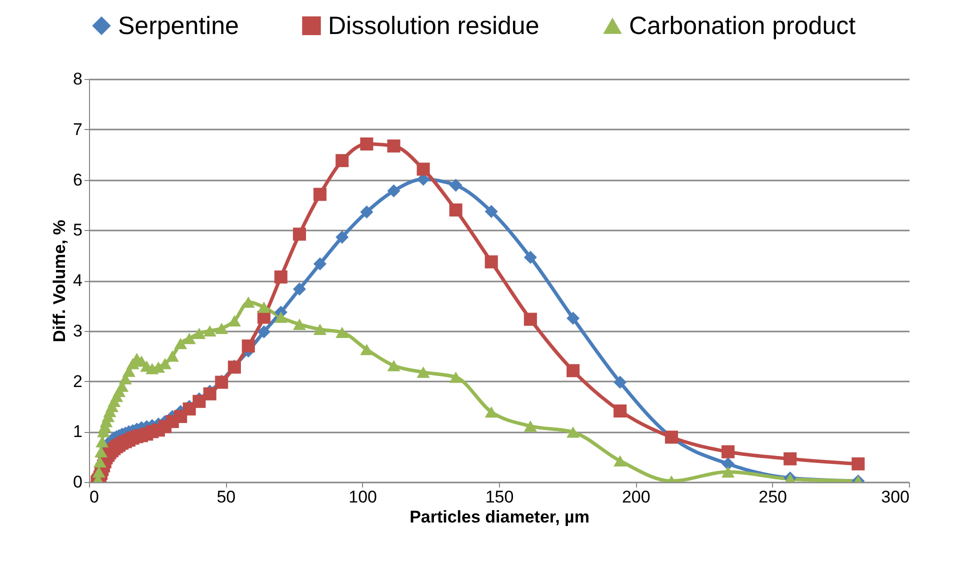 The image size is (958, 579). I want to click on y-tick-label: 8, so click(77, 79).